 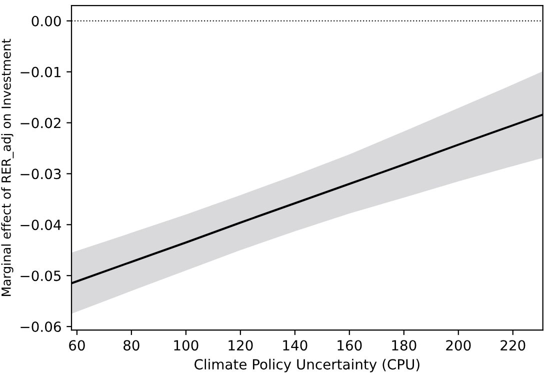 What do you see at coordinates (46, 21) in the screenshot?
I see `y-tick-label: 0.00` at bounding box center [46, 21].